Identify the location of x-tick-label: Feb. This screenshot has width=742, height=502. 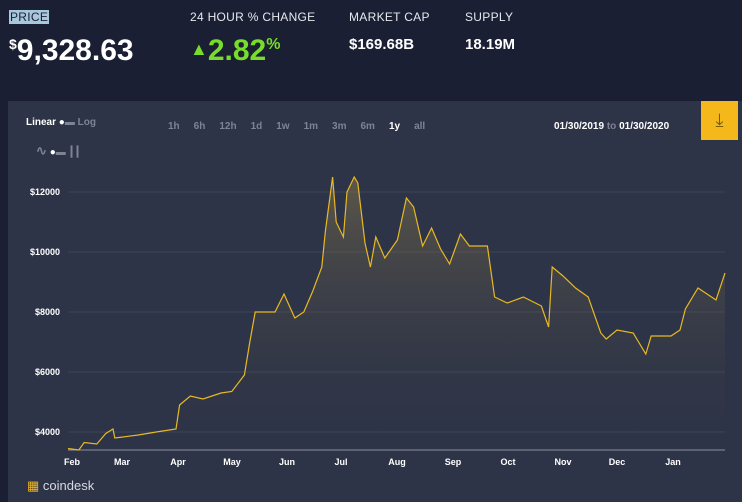
(72, 462).